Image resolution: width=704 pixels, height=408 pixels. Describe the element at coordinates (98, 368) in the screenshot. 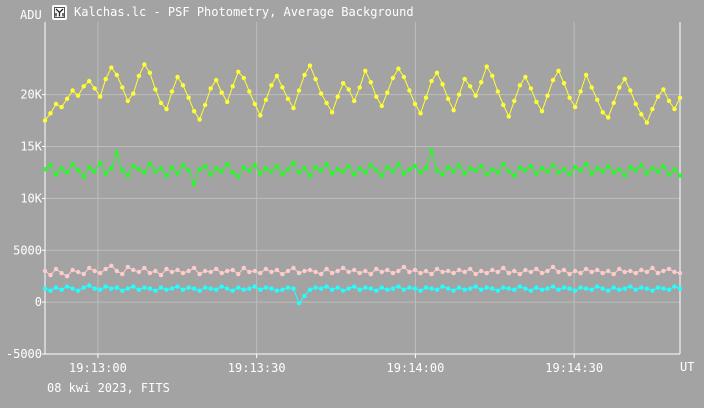

I see `x-tick-label: 19:13:00` at that location.